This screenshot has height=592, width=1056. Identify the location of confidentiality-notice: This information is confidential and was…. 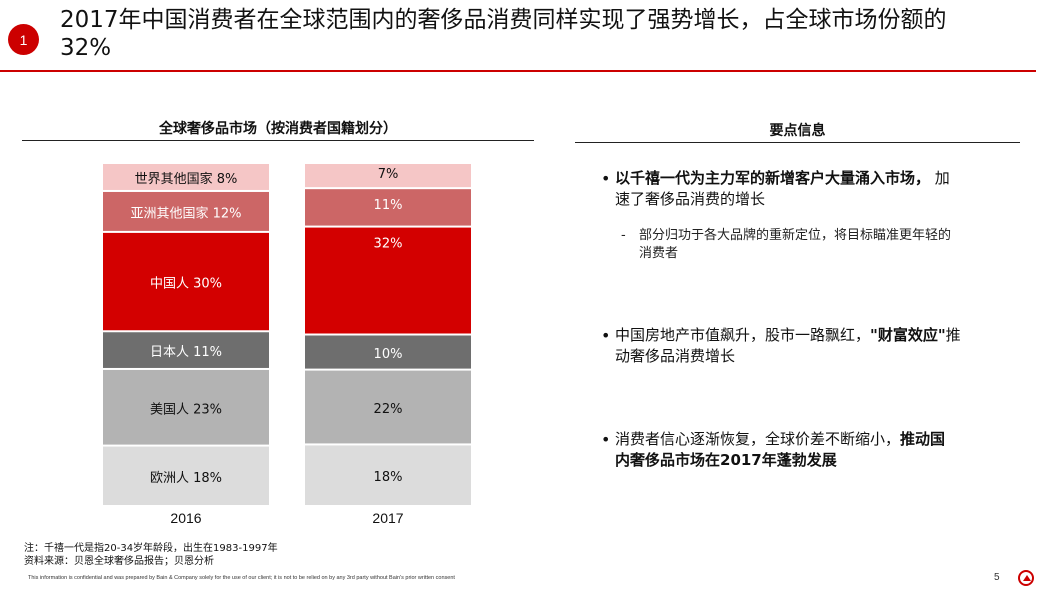
(241, 578).